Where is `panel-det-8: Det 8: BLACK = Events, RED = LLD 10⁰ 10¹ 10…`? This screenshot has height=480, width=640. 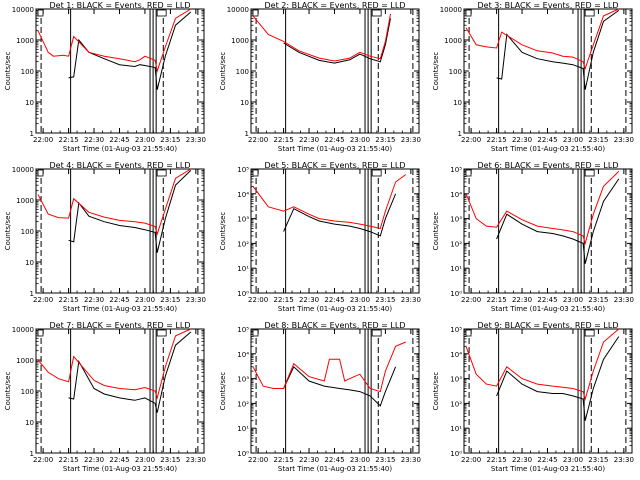 panel-det-8: Det 8: BLACK = Events, RED = LLD 10⁰ 10¹ 10… is located at coordinates (320, 397).